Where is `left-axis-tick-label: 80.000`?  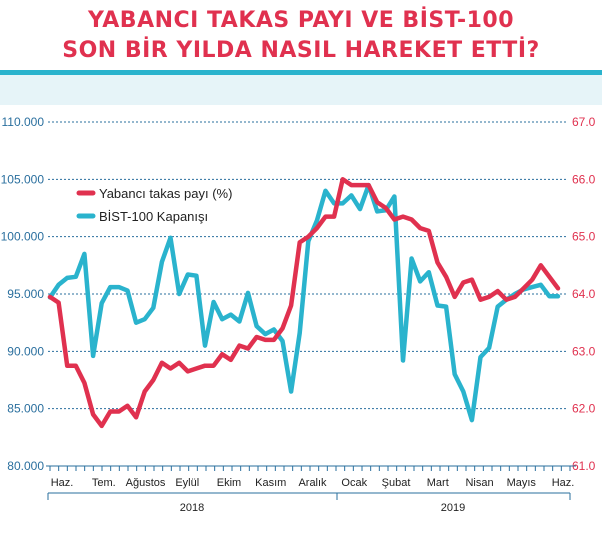
left-axis-tick-label: 80.000 is located at coordinates (25, 466).